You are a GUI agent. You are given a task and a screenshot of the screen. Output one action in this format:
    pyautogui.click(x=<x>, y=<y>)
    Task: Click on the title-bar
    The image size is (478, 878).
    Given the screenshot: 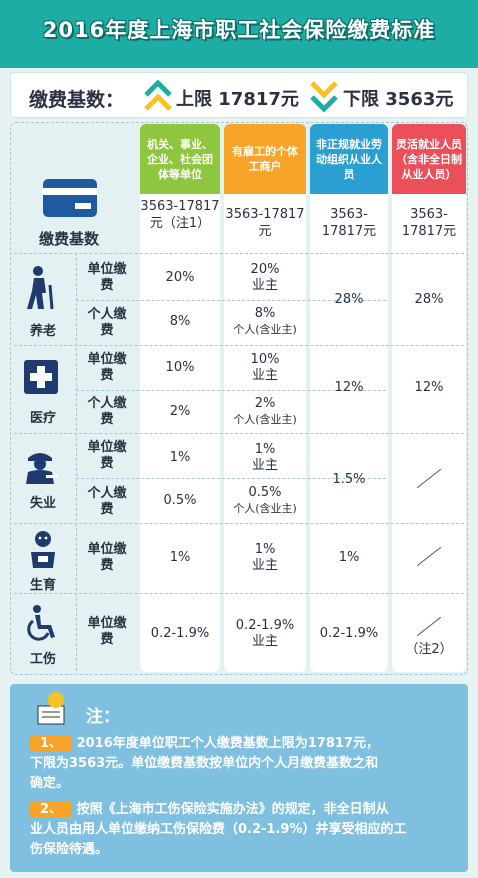 What is the action you would take?
    pyautogui.click(x=239, y=34)
    